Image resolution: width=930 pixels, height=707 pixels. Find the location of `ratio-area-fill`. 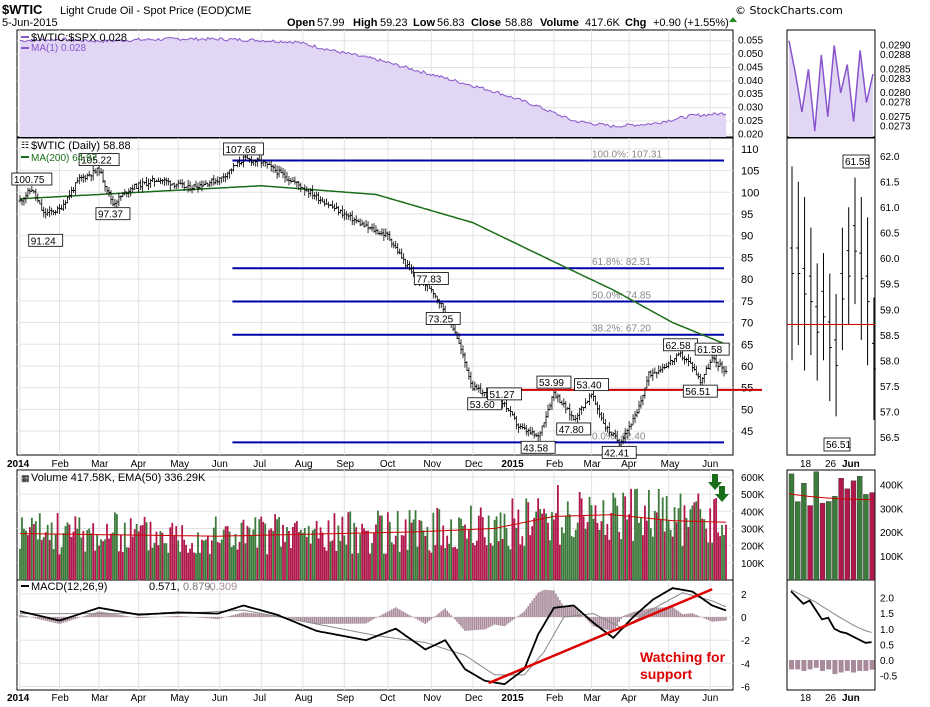

ratio-area-fill is located at coordinates (373, 87).